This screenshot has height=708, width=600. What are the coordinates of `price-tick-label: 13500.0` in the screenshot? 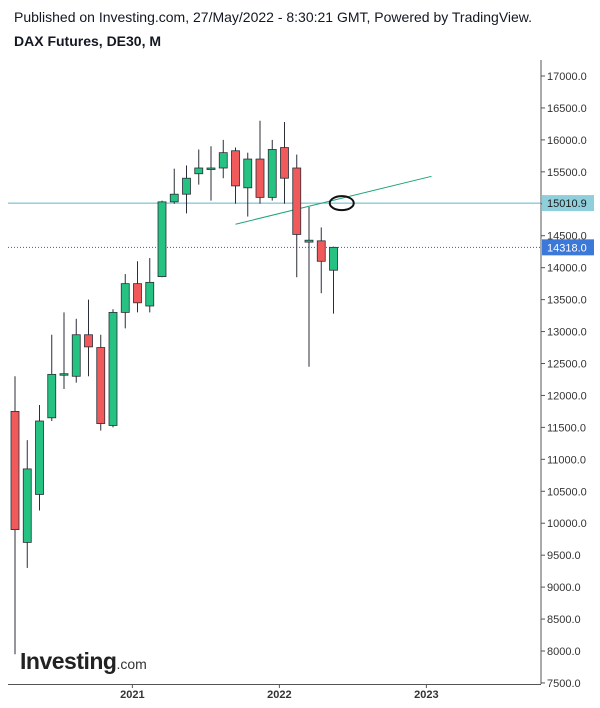 It's located at (567, 301).